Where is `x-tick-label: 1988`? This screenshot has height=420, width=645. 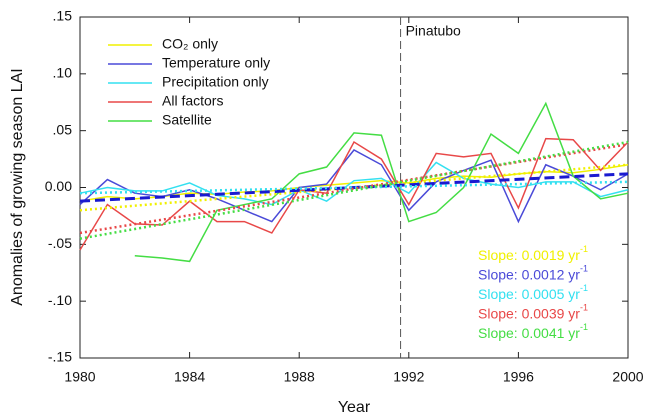
x-tick-label: 1988 is located at coordinates (299, 377).